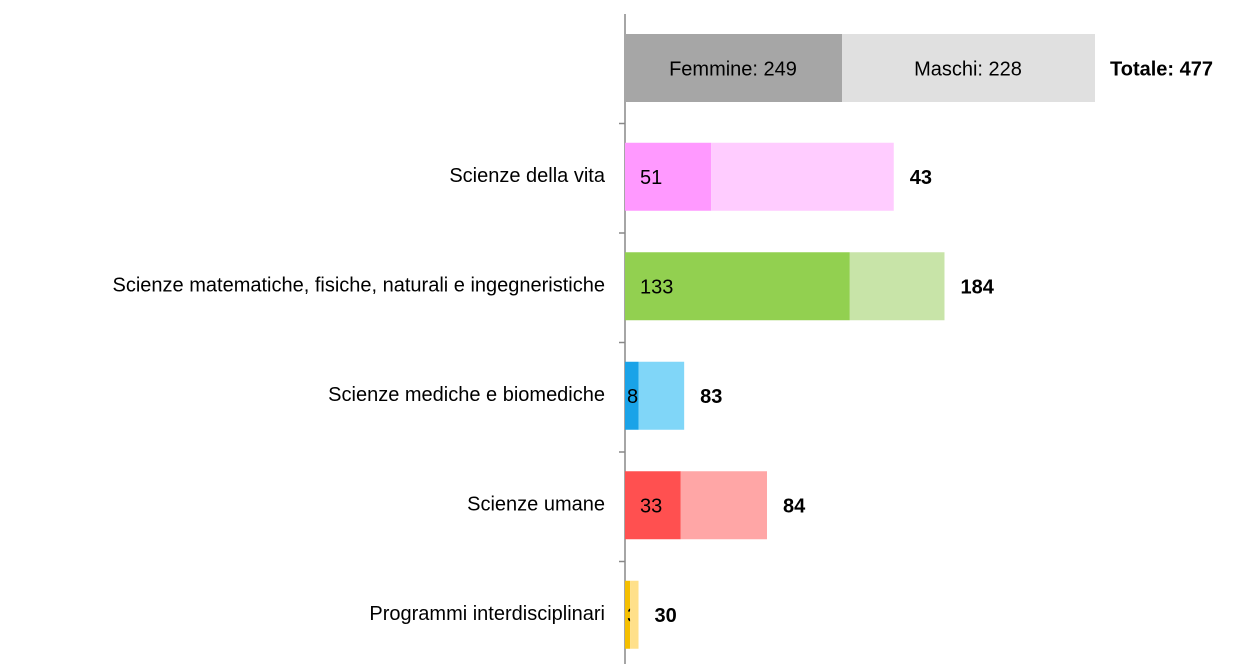 This screenshot has height=664, width=1242. Describe the element at coordinates (487, 614) in the screenshot. I see `category-label: Programmi interdisciplinari` at that location.